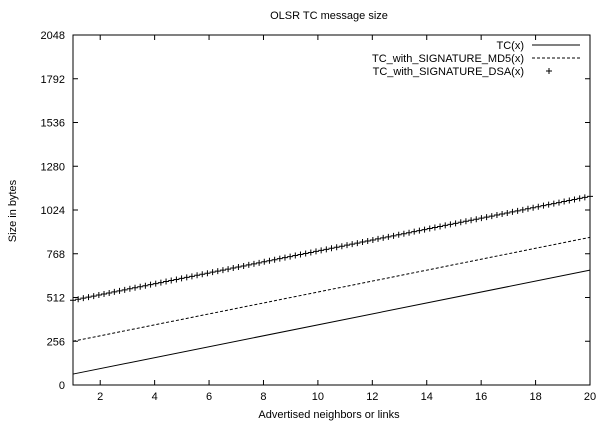 This screenshot has height=423, width=596. What do you see at coordinates (53, 36) in the screenshot?
I see `y-tick-label: 2048` at bounding box center [53, 36].